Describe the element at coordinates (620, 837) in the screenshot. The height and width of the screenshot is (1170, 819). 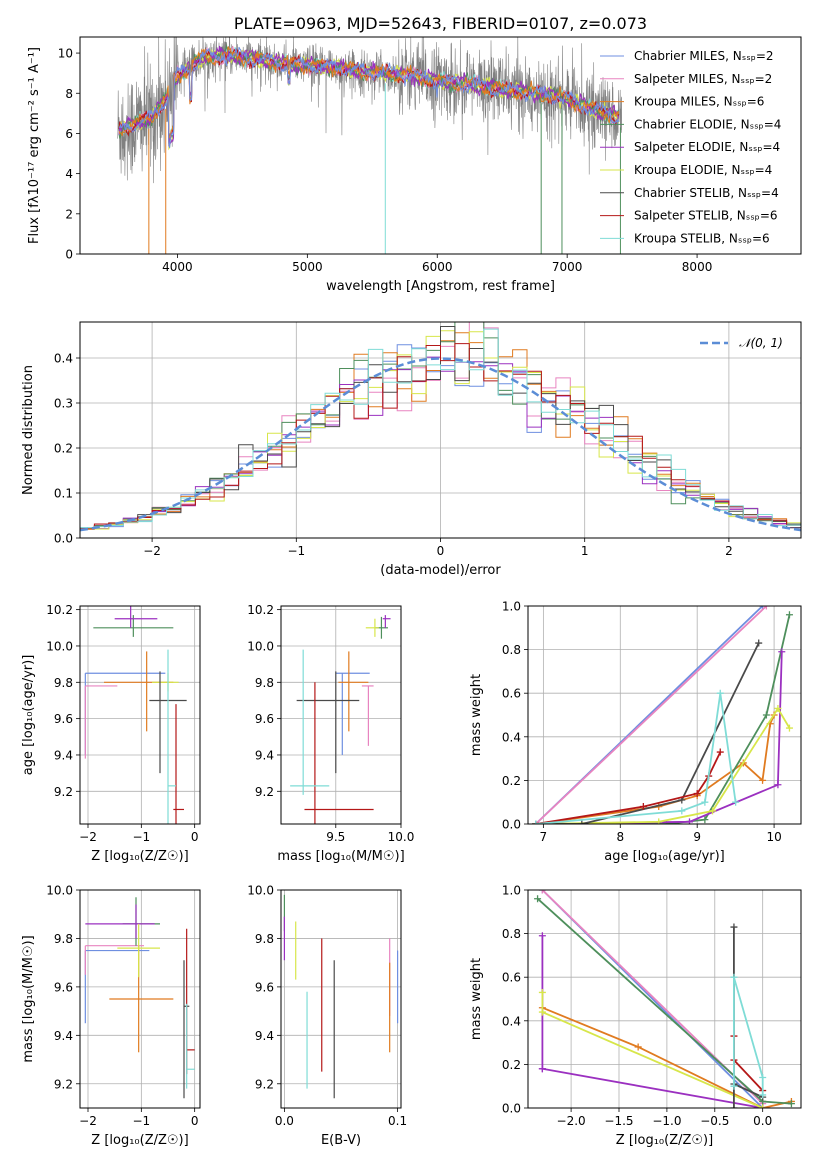
I see `x-tick-label: 8` at that location.